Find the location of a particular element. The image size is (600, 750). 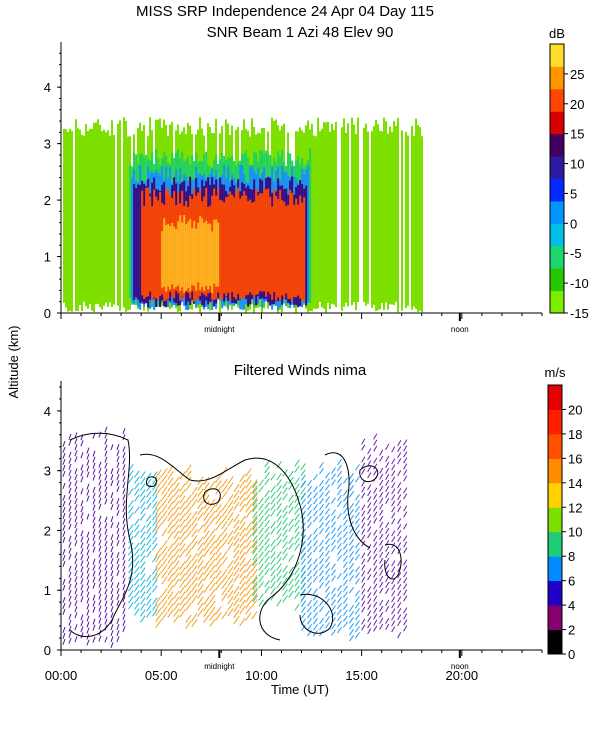

day-marker-label: midnight is located at coordinates (219, 666).